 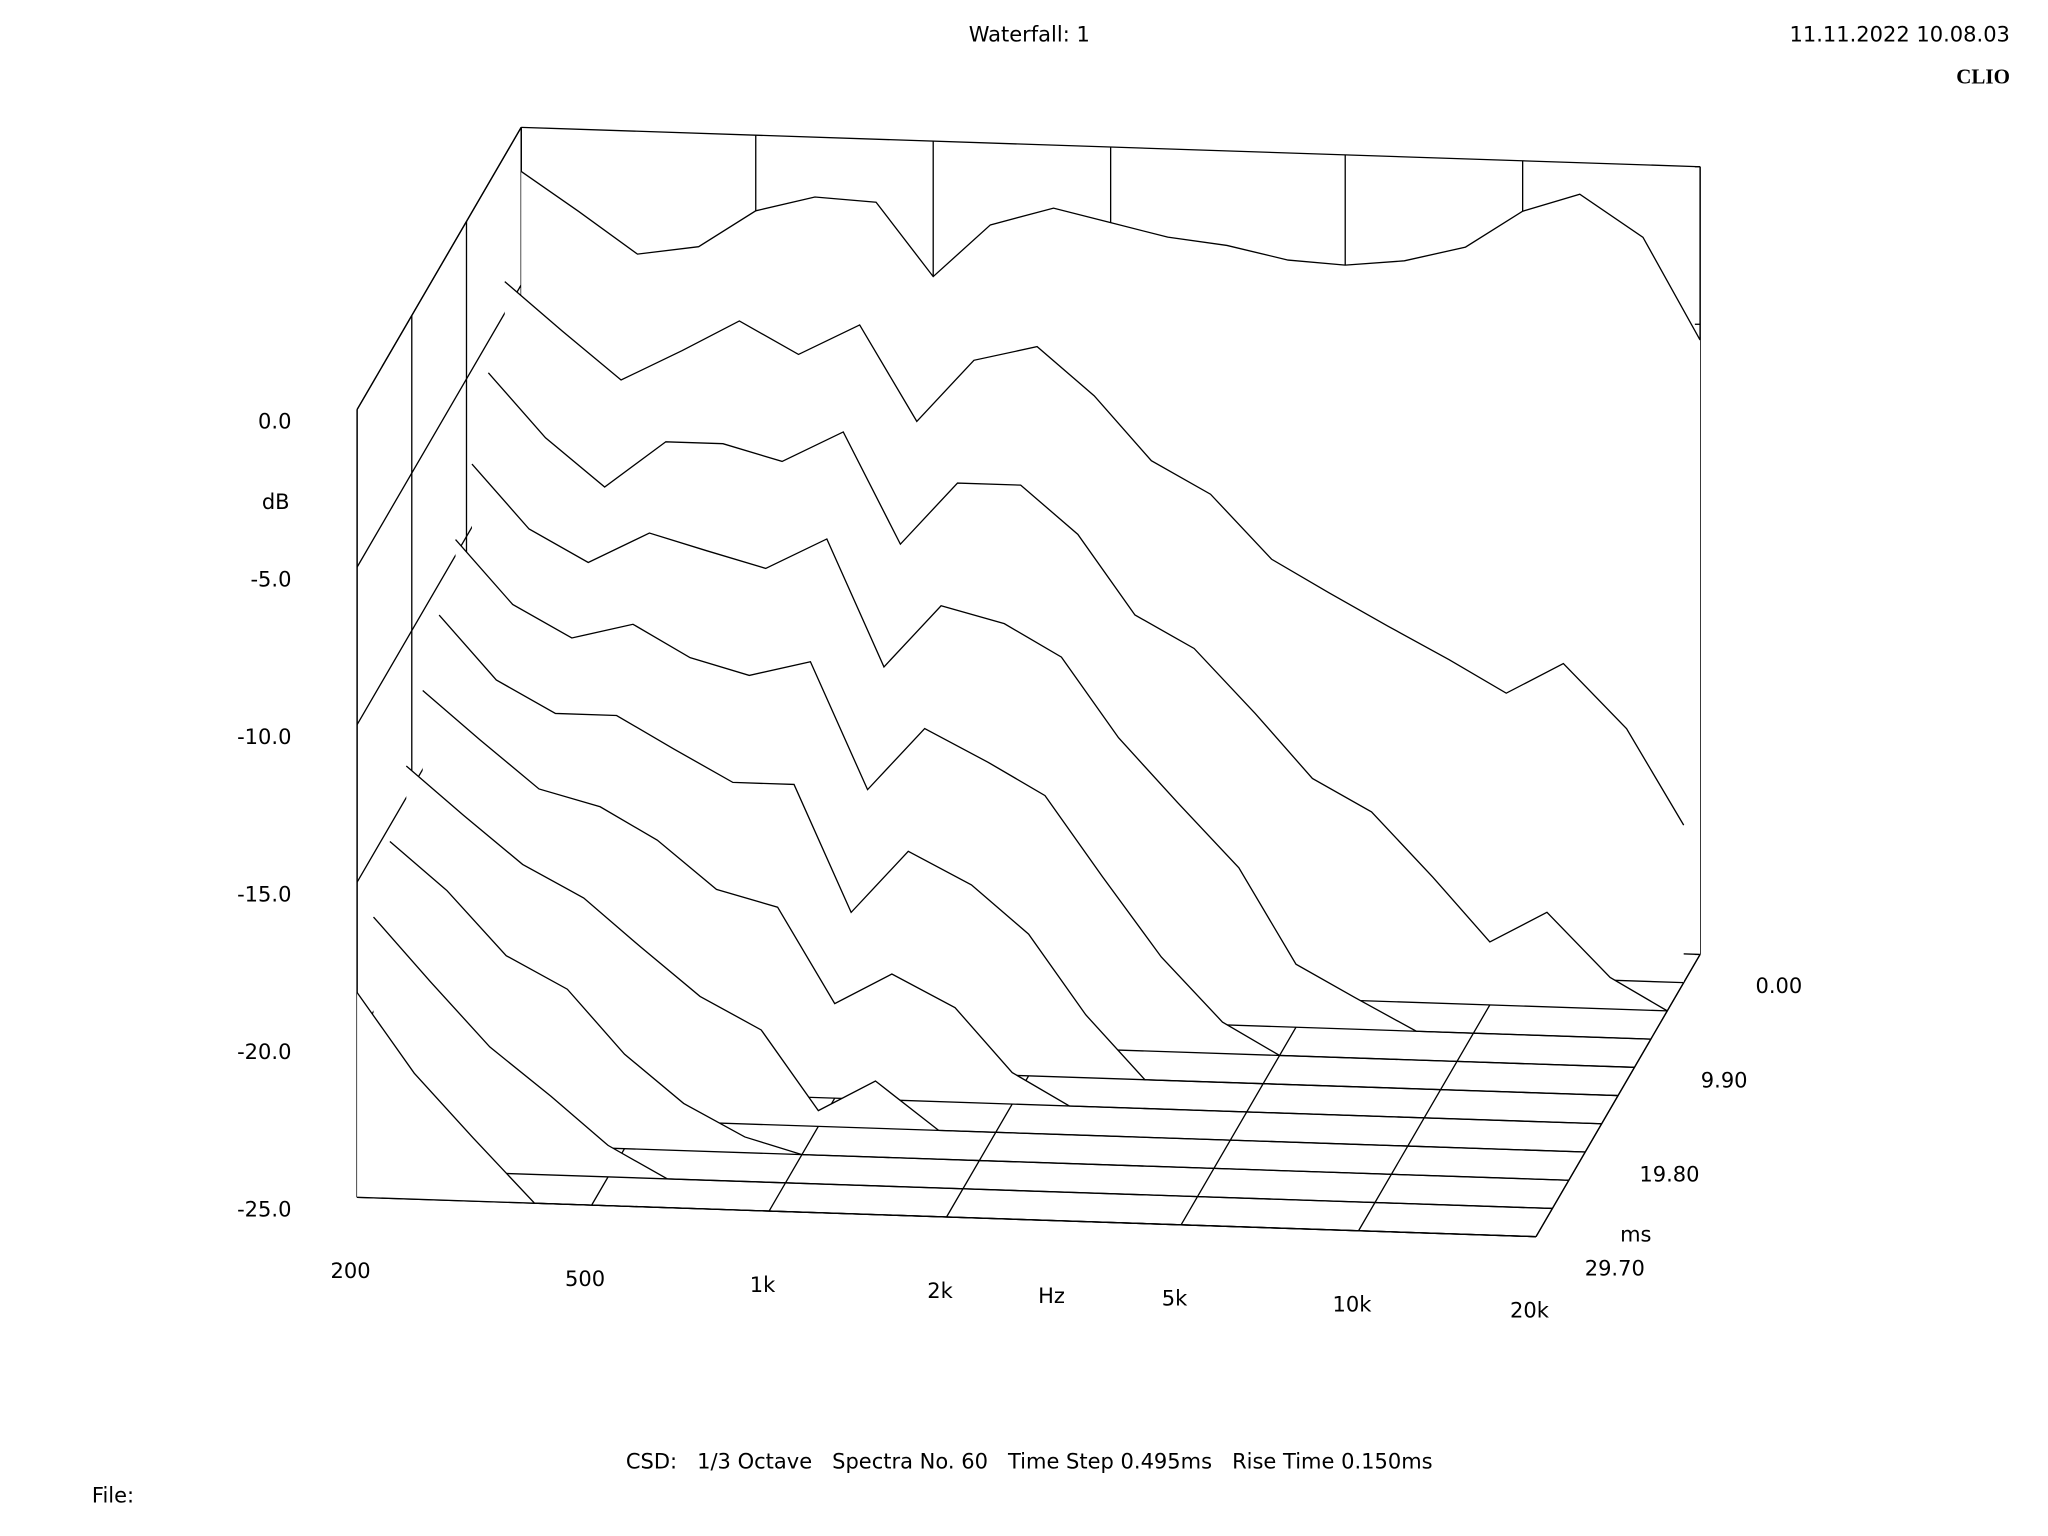 What do you see at coordinates (1175, 1299) in the screenshot?
I see `x-tick-label: 5k` at bounding box center [1175, 1299].